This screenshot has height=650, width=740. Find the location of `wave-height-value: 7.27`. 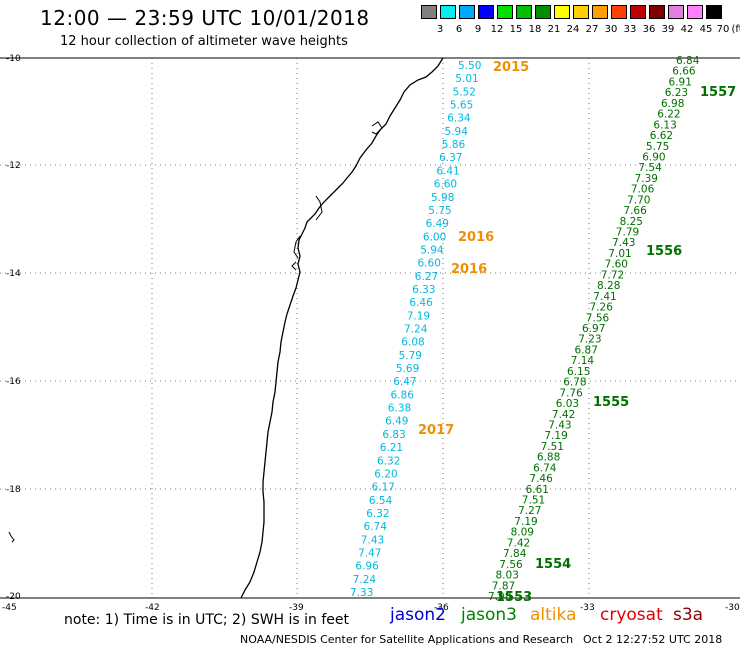

wave-height-value: 7.27 is located at coordinates (529, 511).